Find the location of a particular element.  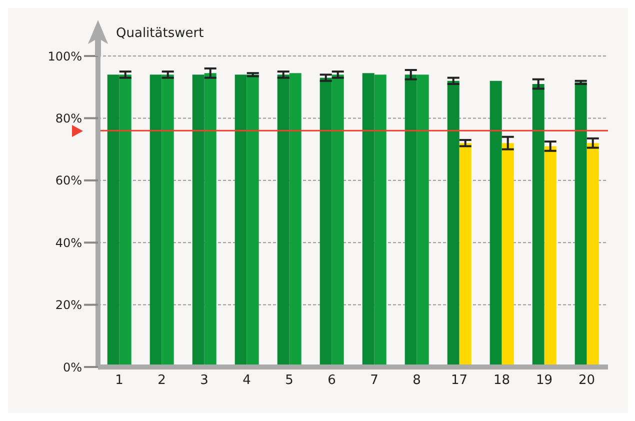

y-tick-label: 20% is located at coordinates (68, 305).